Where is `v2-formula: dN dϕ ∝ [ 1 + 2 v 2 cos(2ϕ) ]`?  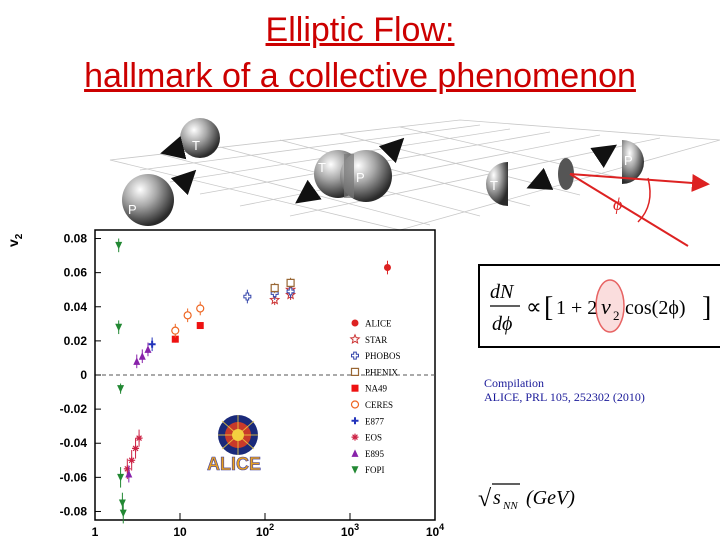
v2-formula: dN dϕ ∝ [ 1 + 2 v 2 cos(2ϕ) ] is located at coordinates (599, 306).